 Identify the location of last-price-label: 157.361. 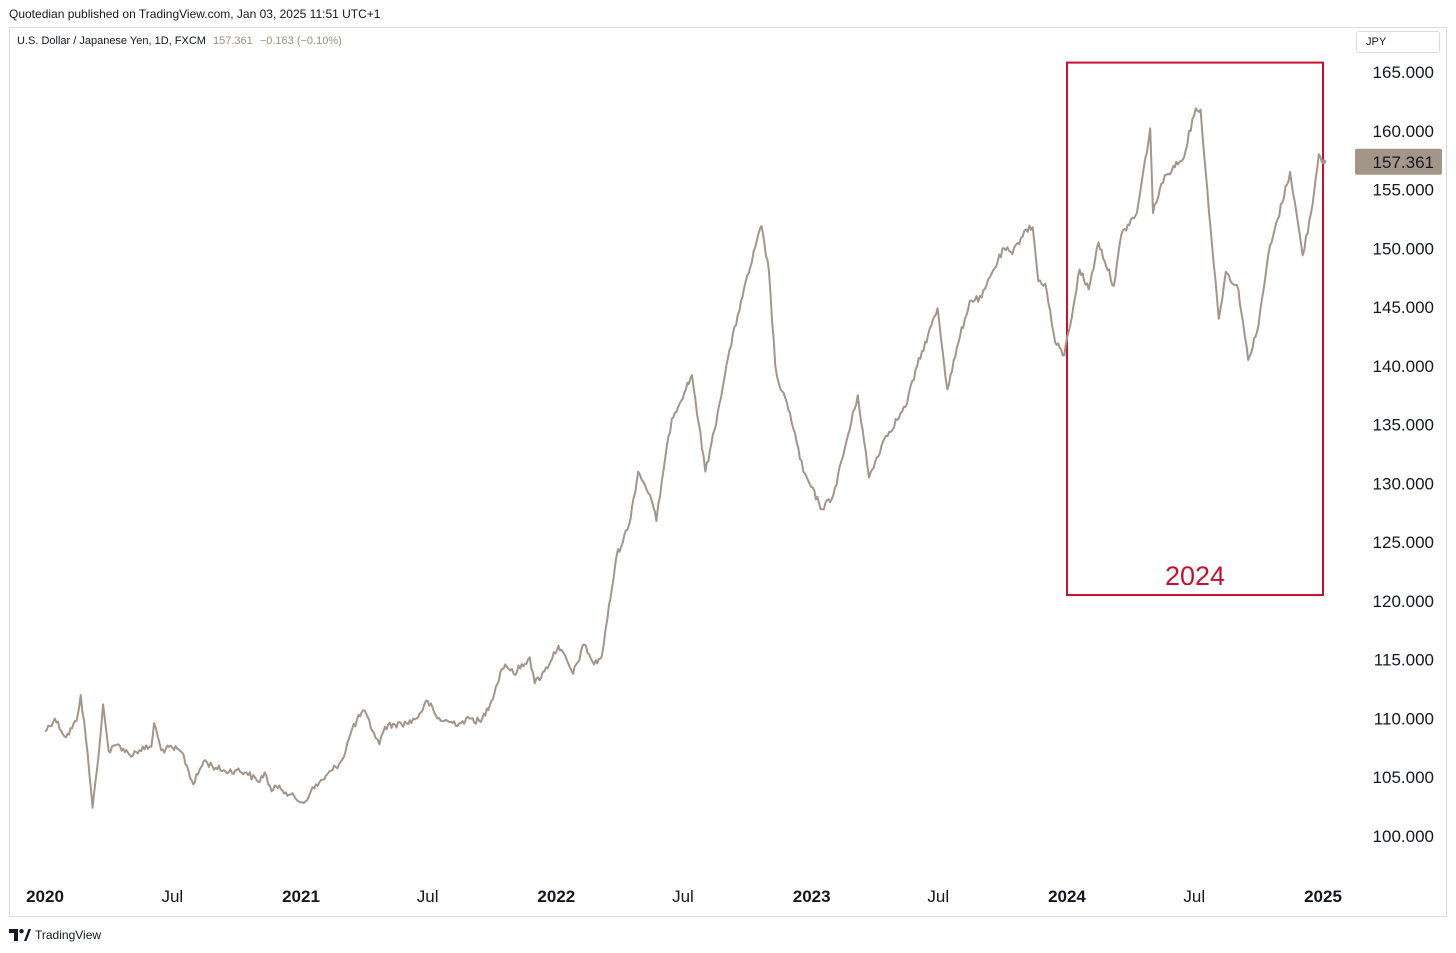
(1403, 162).